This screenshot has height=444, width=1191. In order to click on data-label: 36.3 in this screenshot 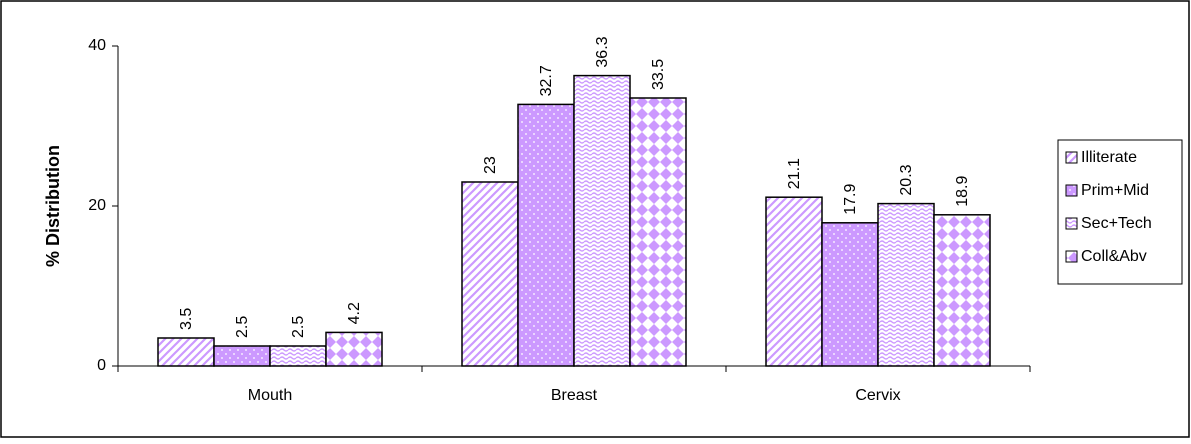, I will do `click(602, 51)`.